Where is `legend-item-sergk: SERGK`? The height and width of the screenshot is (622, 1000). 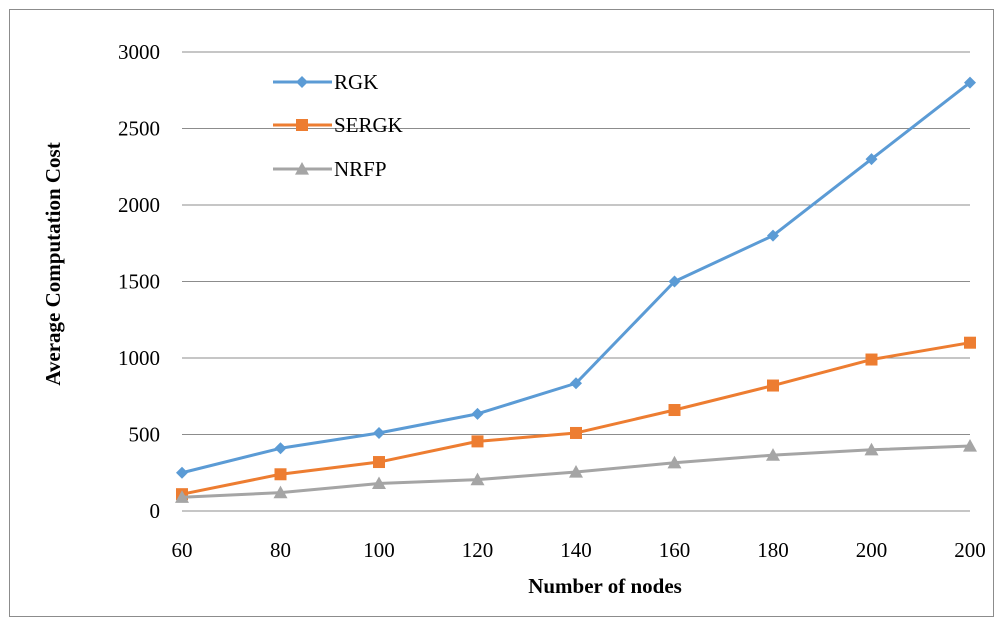 legend-item-sergk: SERGK is located at coordinates (338, 125).